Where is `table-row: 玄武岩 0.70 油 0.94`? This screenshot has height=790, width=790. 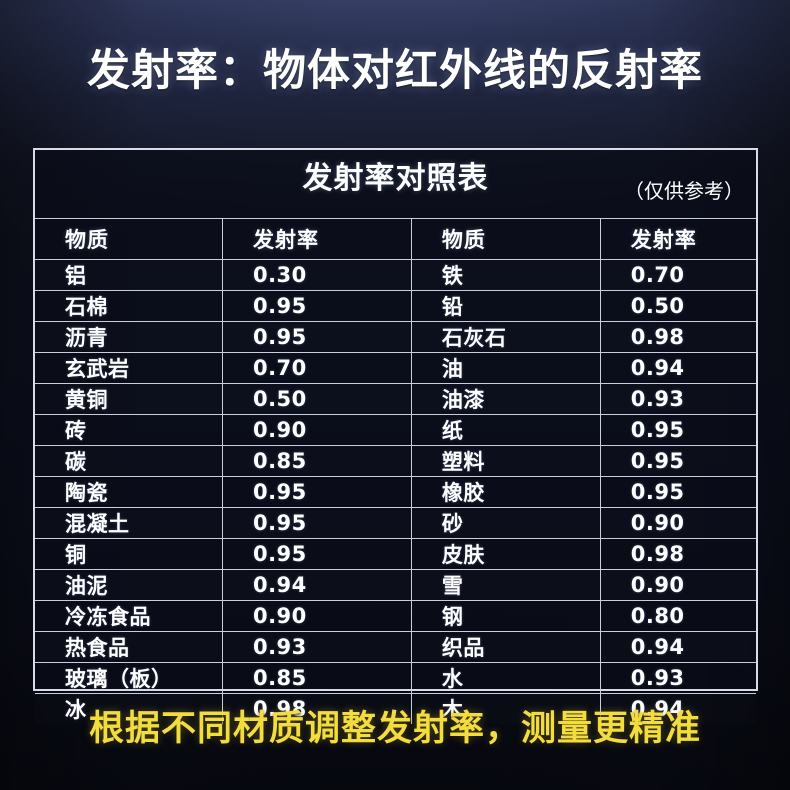 table-row: 玄武岩 0.70 油 0.94 is located at coordinates (395, 368).